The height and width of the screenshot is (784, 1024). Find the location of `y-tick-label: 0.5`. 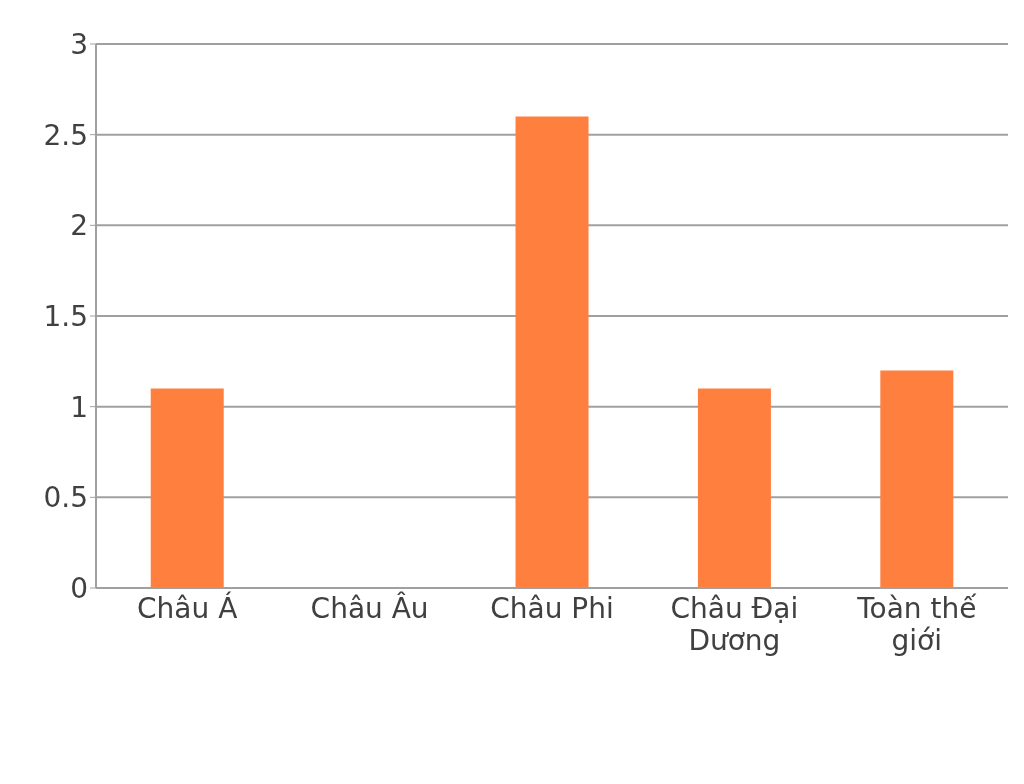

y-tick-label: 0.5 is located at coordinates (65, 498).